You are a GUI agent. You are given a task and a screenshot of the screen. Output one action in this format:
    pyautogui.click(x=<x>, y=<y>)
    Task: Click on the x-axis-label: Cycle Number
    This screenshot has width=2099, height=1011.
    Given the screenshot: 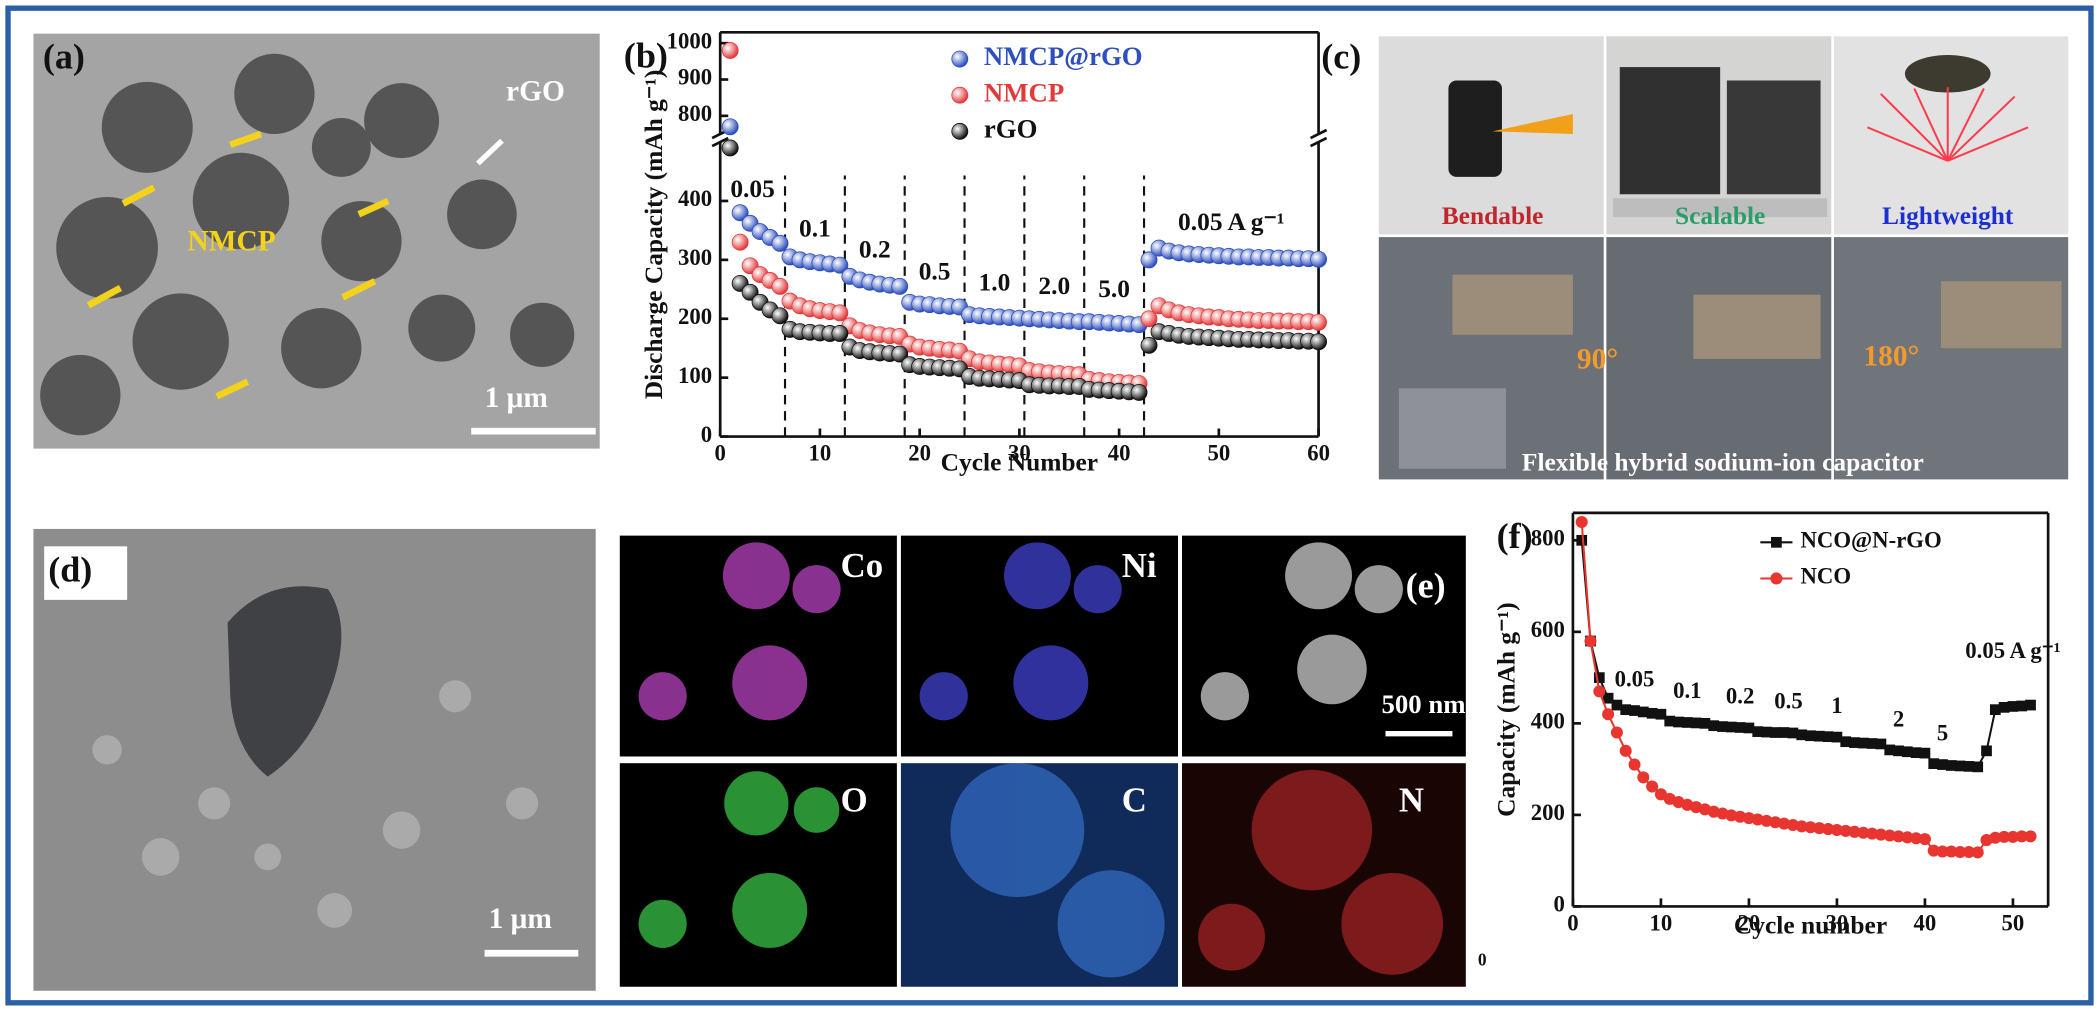 What is the action you would take?
    pyautogui.click(x=1019, y=462)
    